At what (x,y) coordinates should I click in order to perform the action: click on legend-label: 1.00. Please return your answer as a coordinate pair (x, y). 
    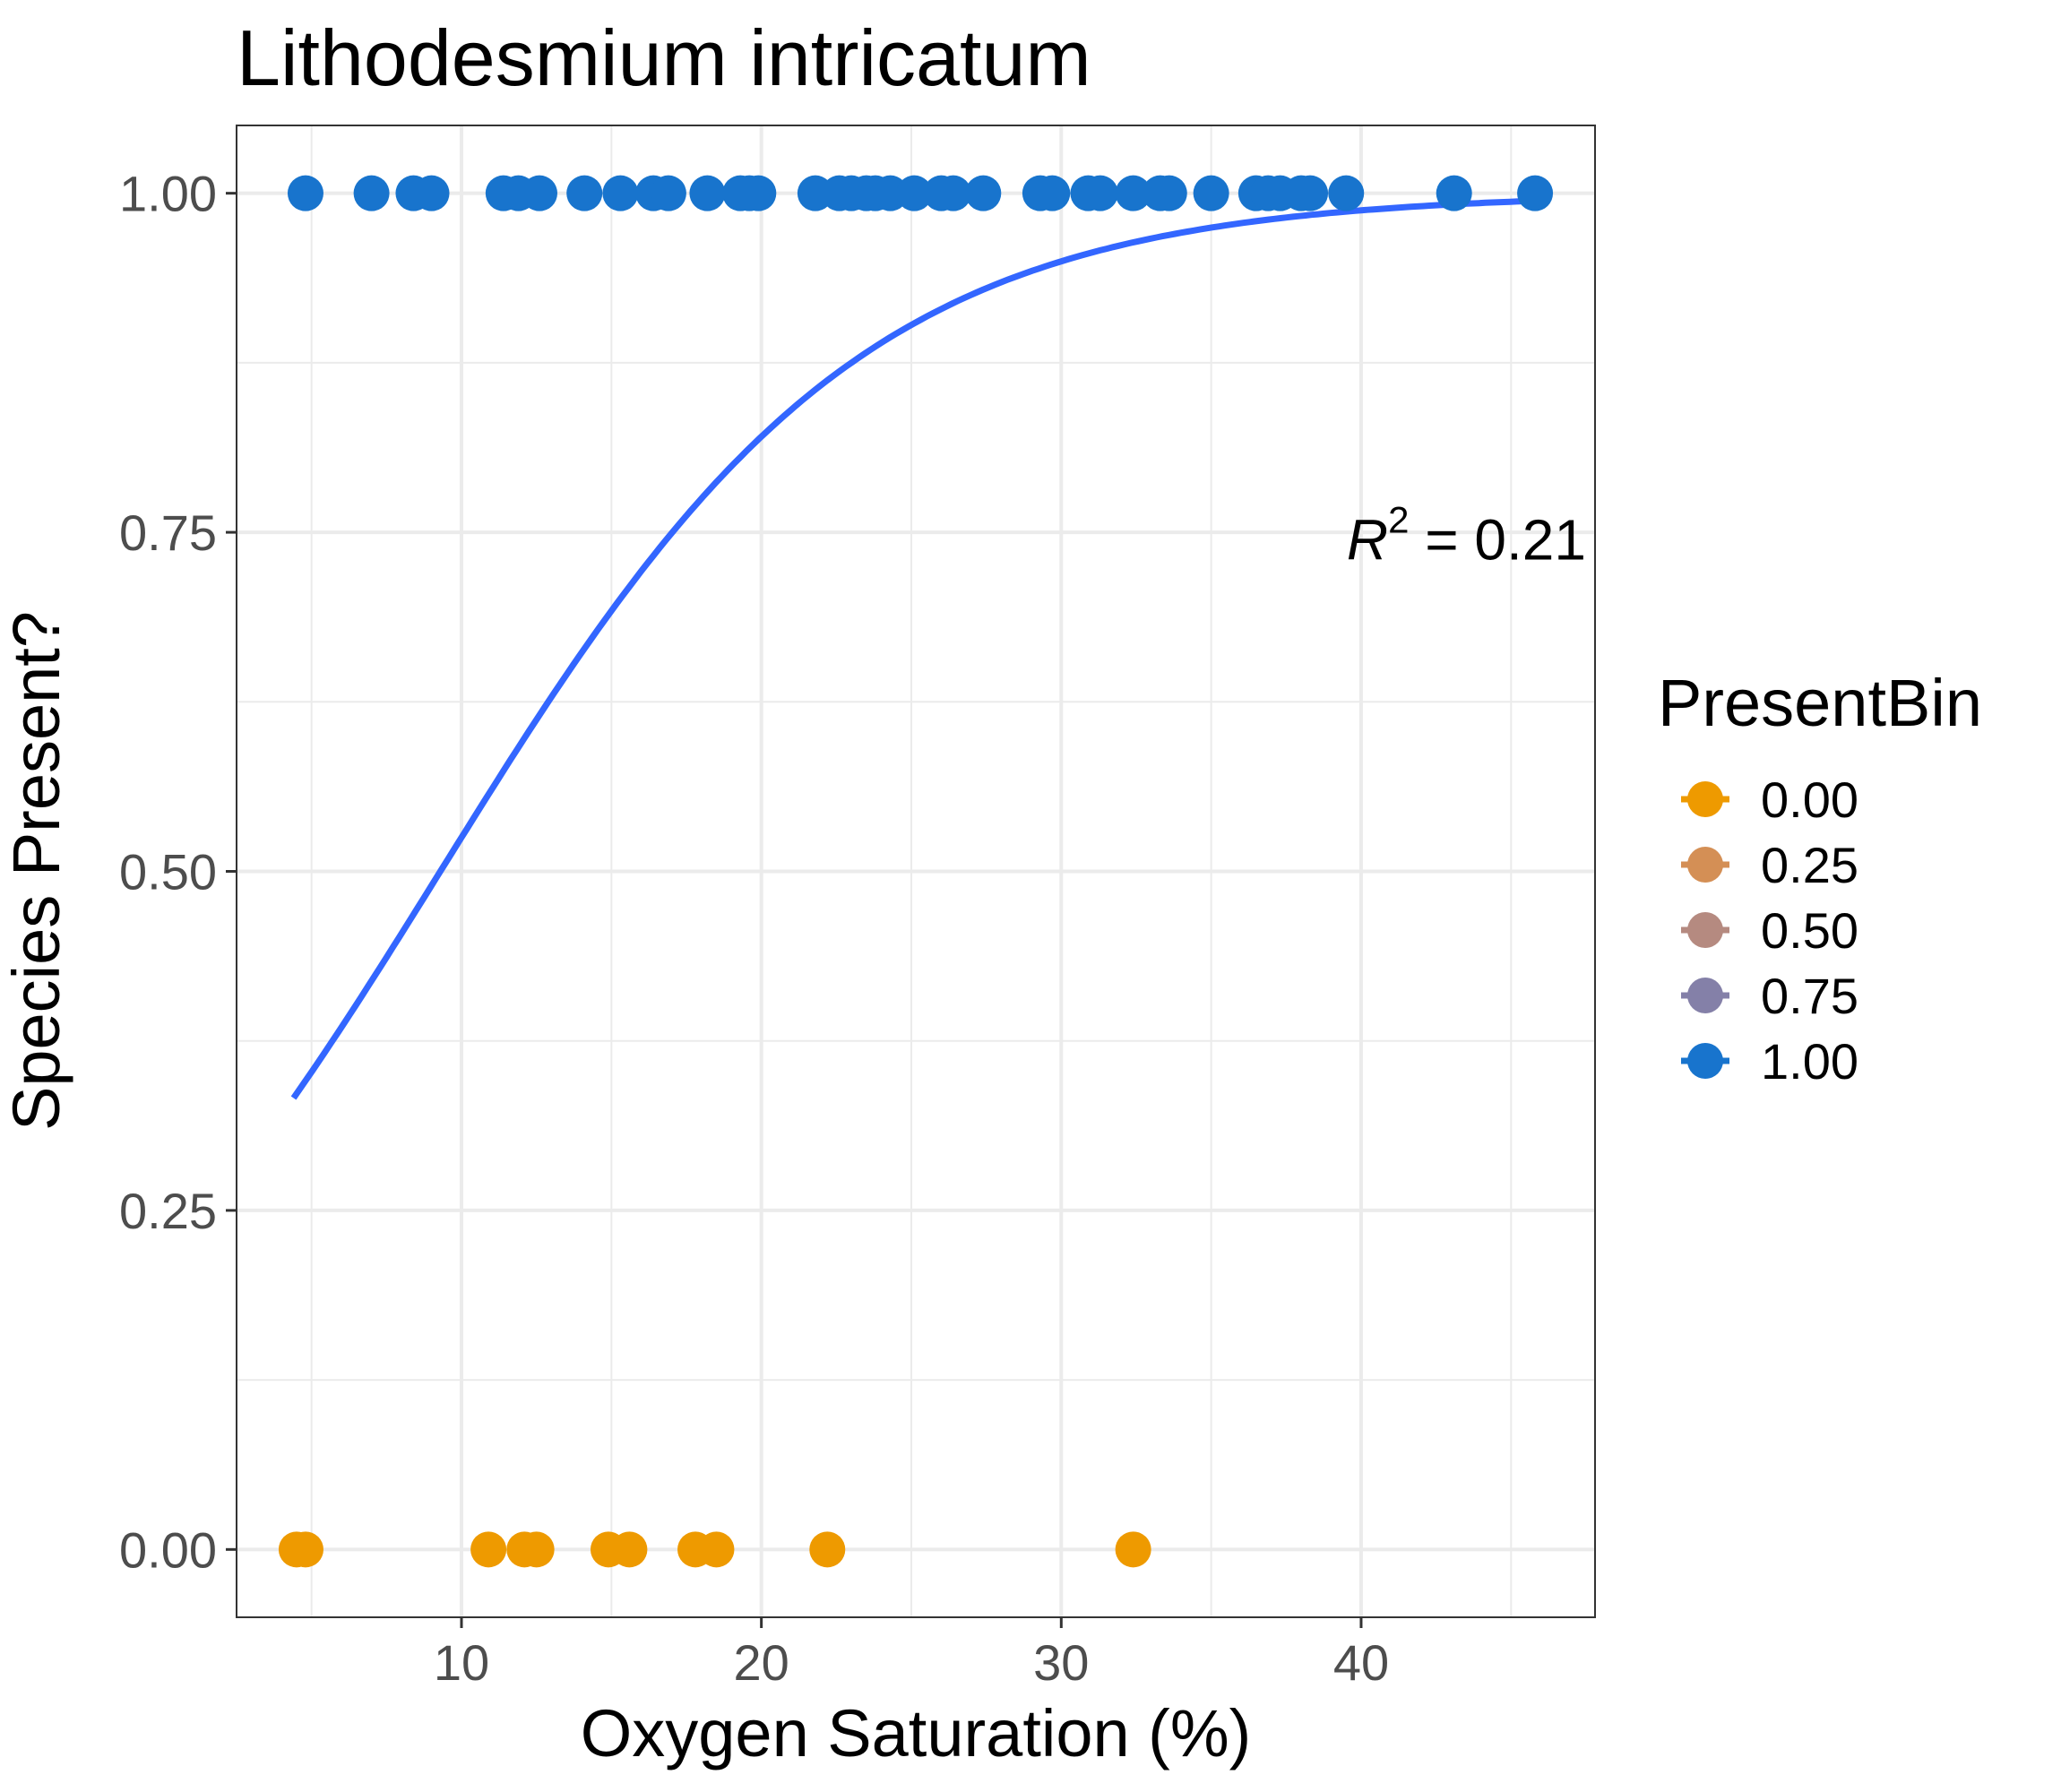
    Looking at the image, I should click on (1809, 1062).